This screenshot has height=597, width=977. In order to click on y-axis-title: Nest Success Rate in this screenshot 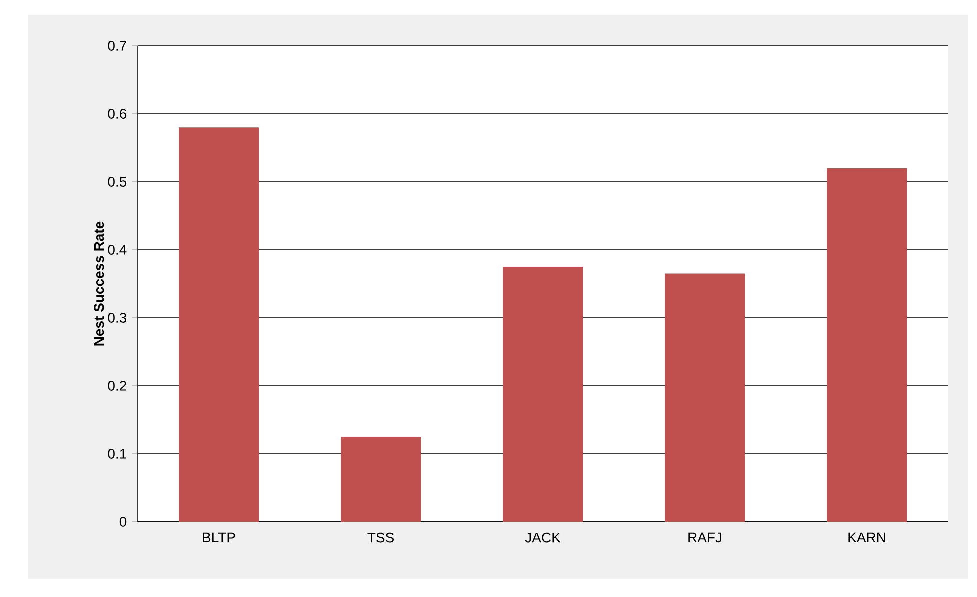, I will do `click(99, 284)`.